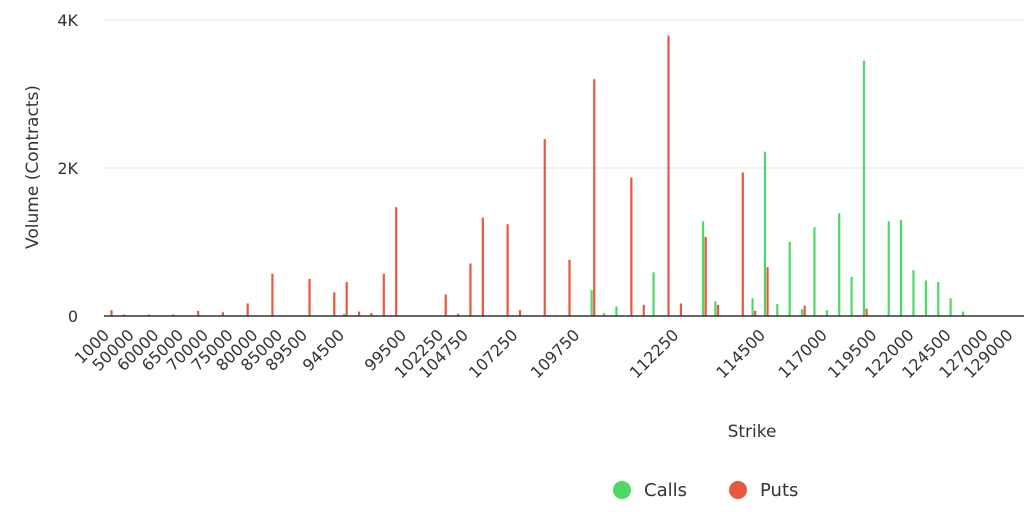  I want to click on x-tick-label: 112250, so click(654, 353).